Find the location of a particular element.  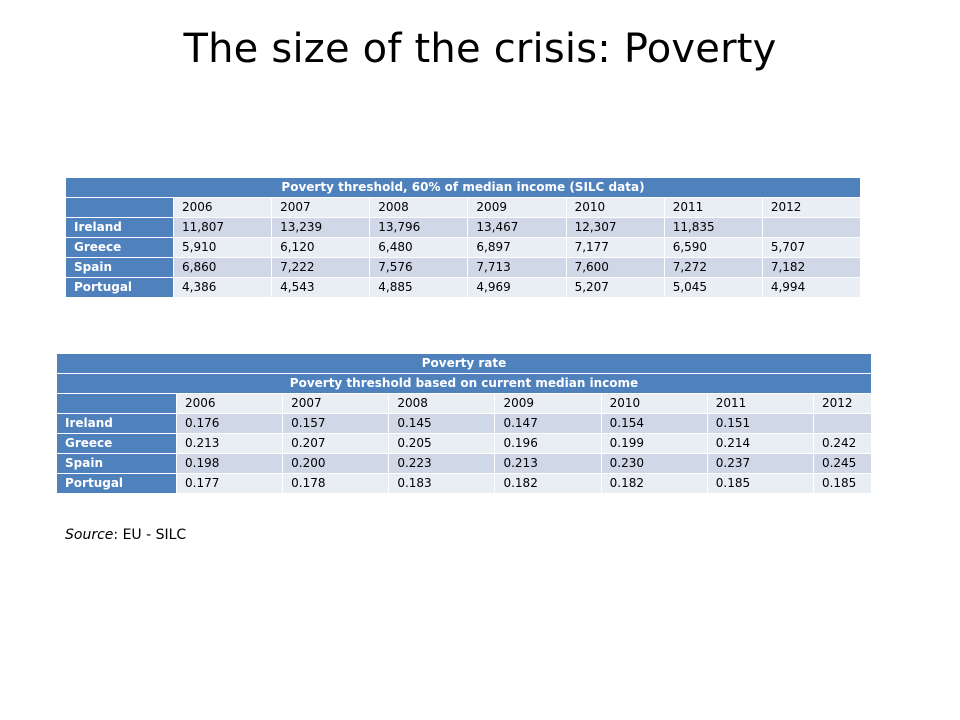

table-cell: 0.198 is located at coordinates (229, 463).